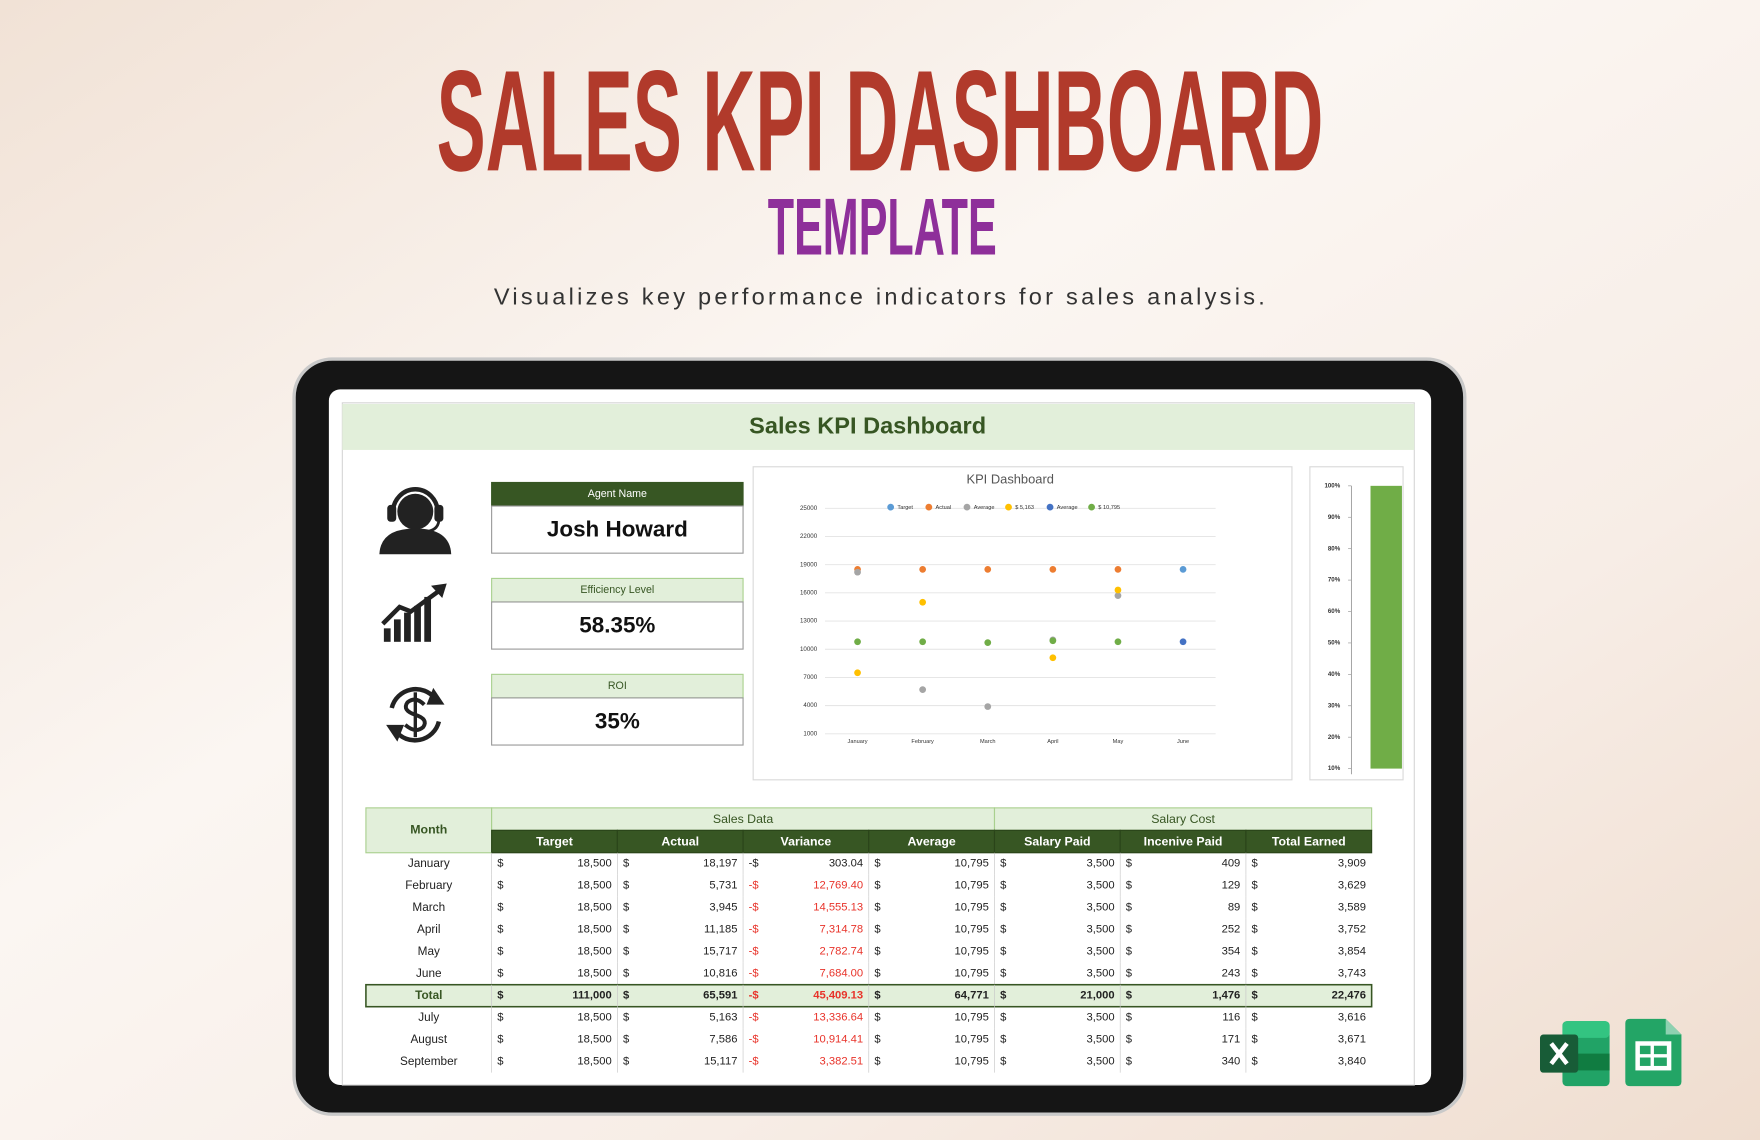 Image resolution: width=1760 pixels, height=1140 pixels. What do you see at coordinates (841, 952) in the screenshot?
I see `value-cell: 2,782.74` at bounding box center [841, 952].